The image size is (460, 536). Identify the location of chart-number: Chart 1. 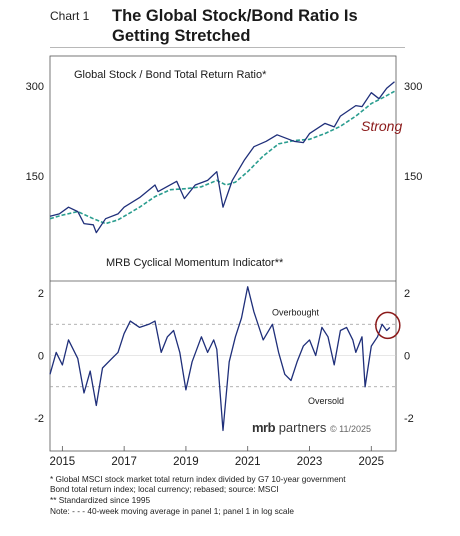
(70, 16).